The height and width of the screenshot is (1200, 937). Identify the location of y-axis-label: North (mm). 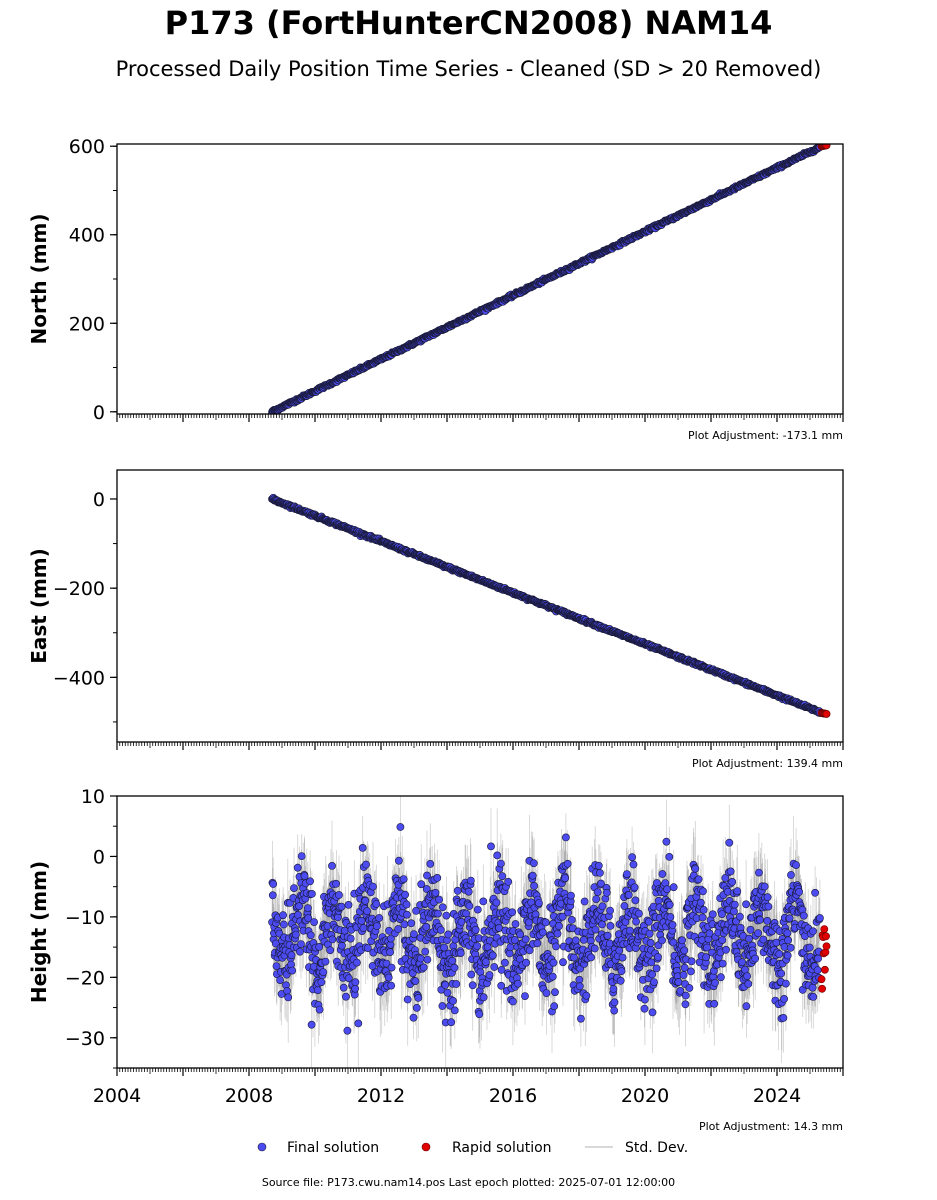
(39, 278).